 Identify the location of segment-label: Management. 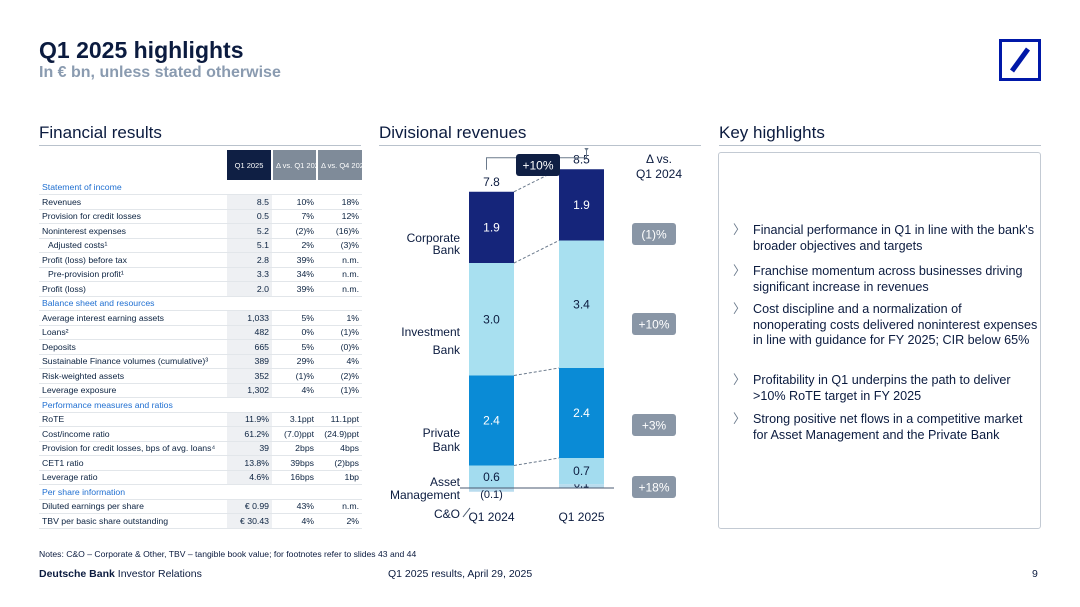
(425, 495).